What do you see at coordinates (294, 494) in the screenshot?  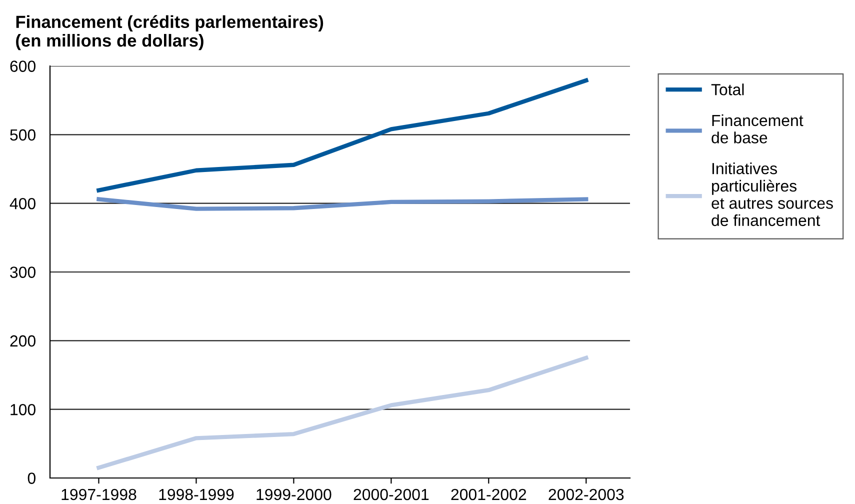 I see `x-tick-label: 1999-2000` at bounding box center [294, 494].